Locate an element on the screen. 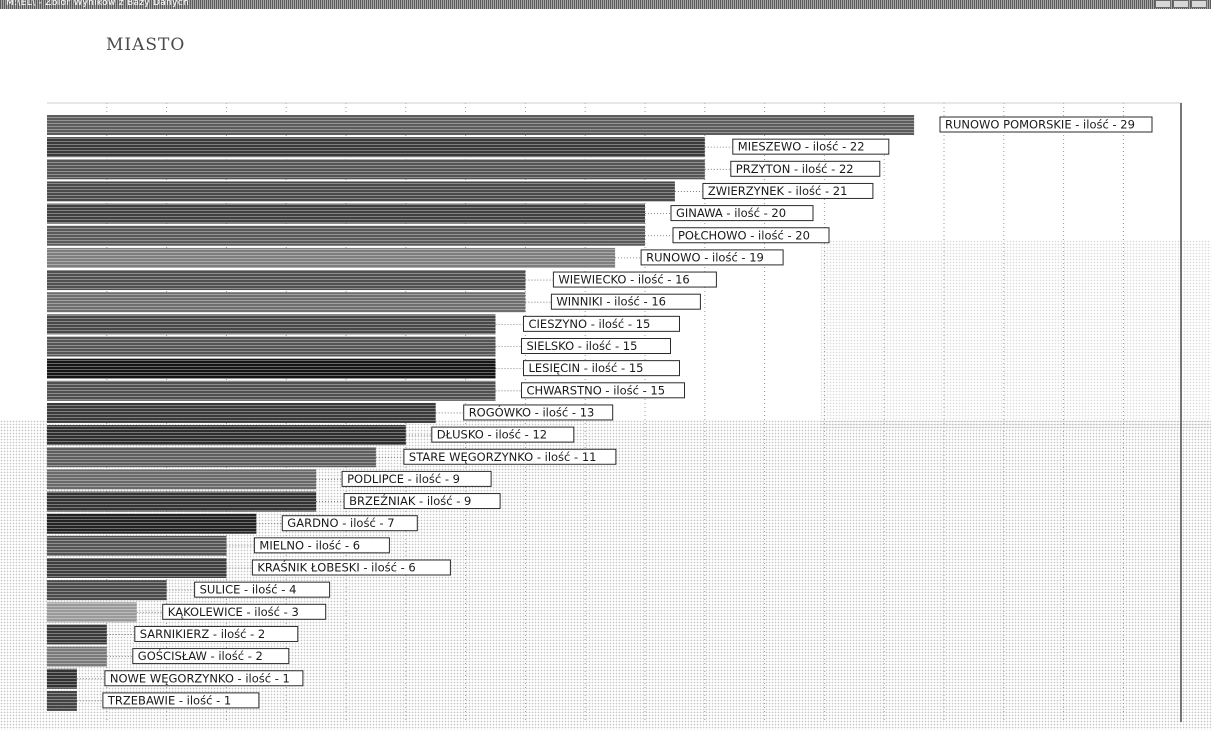  maximize-button is located at coordinates (1181, 4).